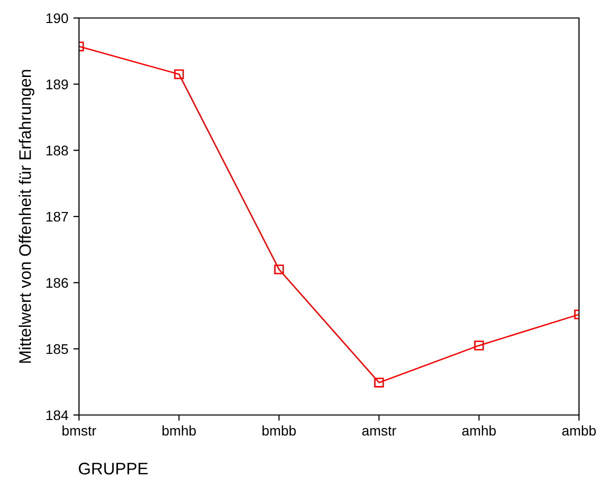  What do you see at coordinates (479, 430) in the screenshot?
I see `x-tick-label: amhb` at bounding box center [479, 430].